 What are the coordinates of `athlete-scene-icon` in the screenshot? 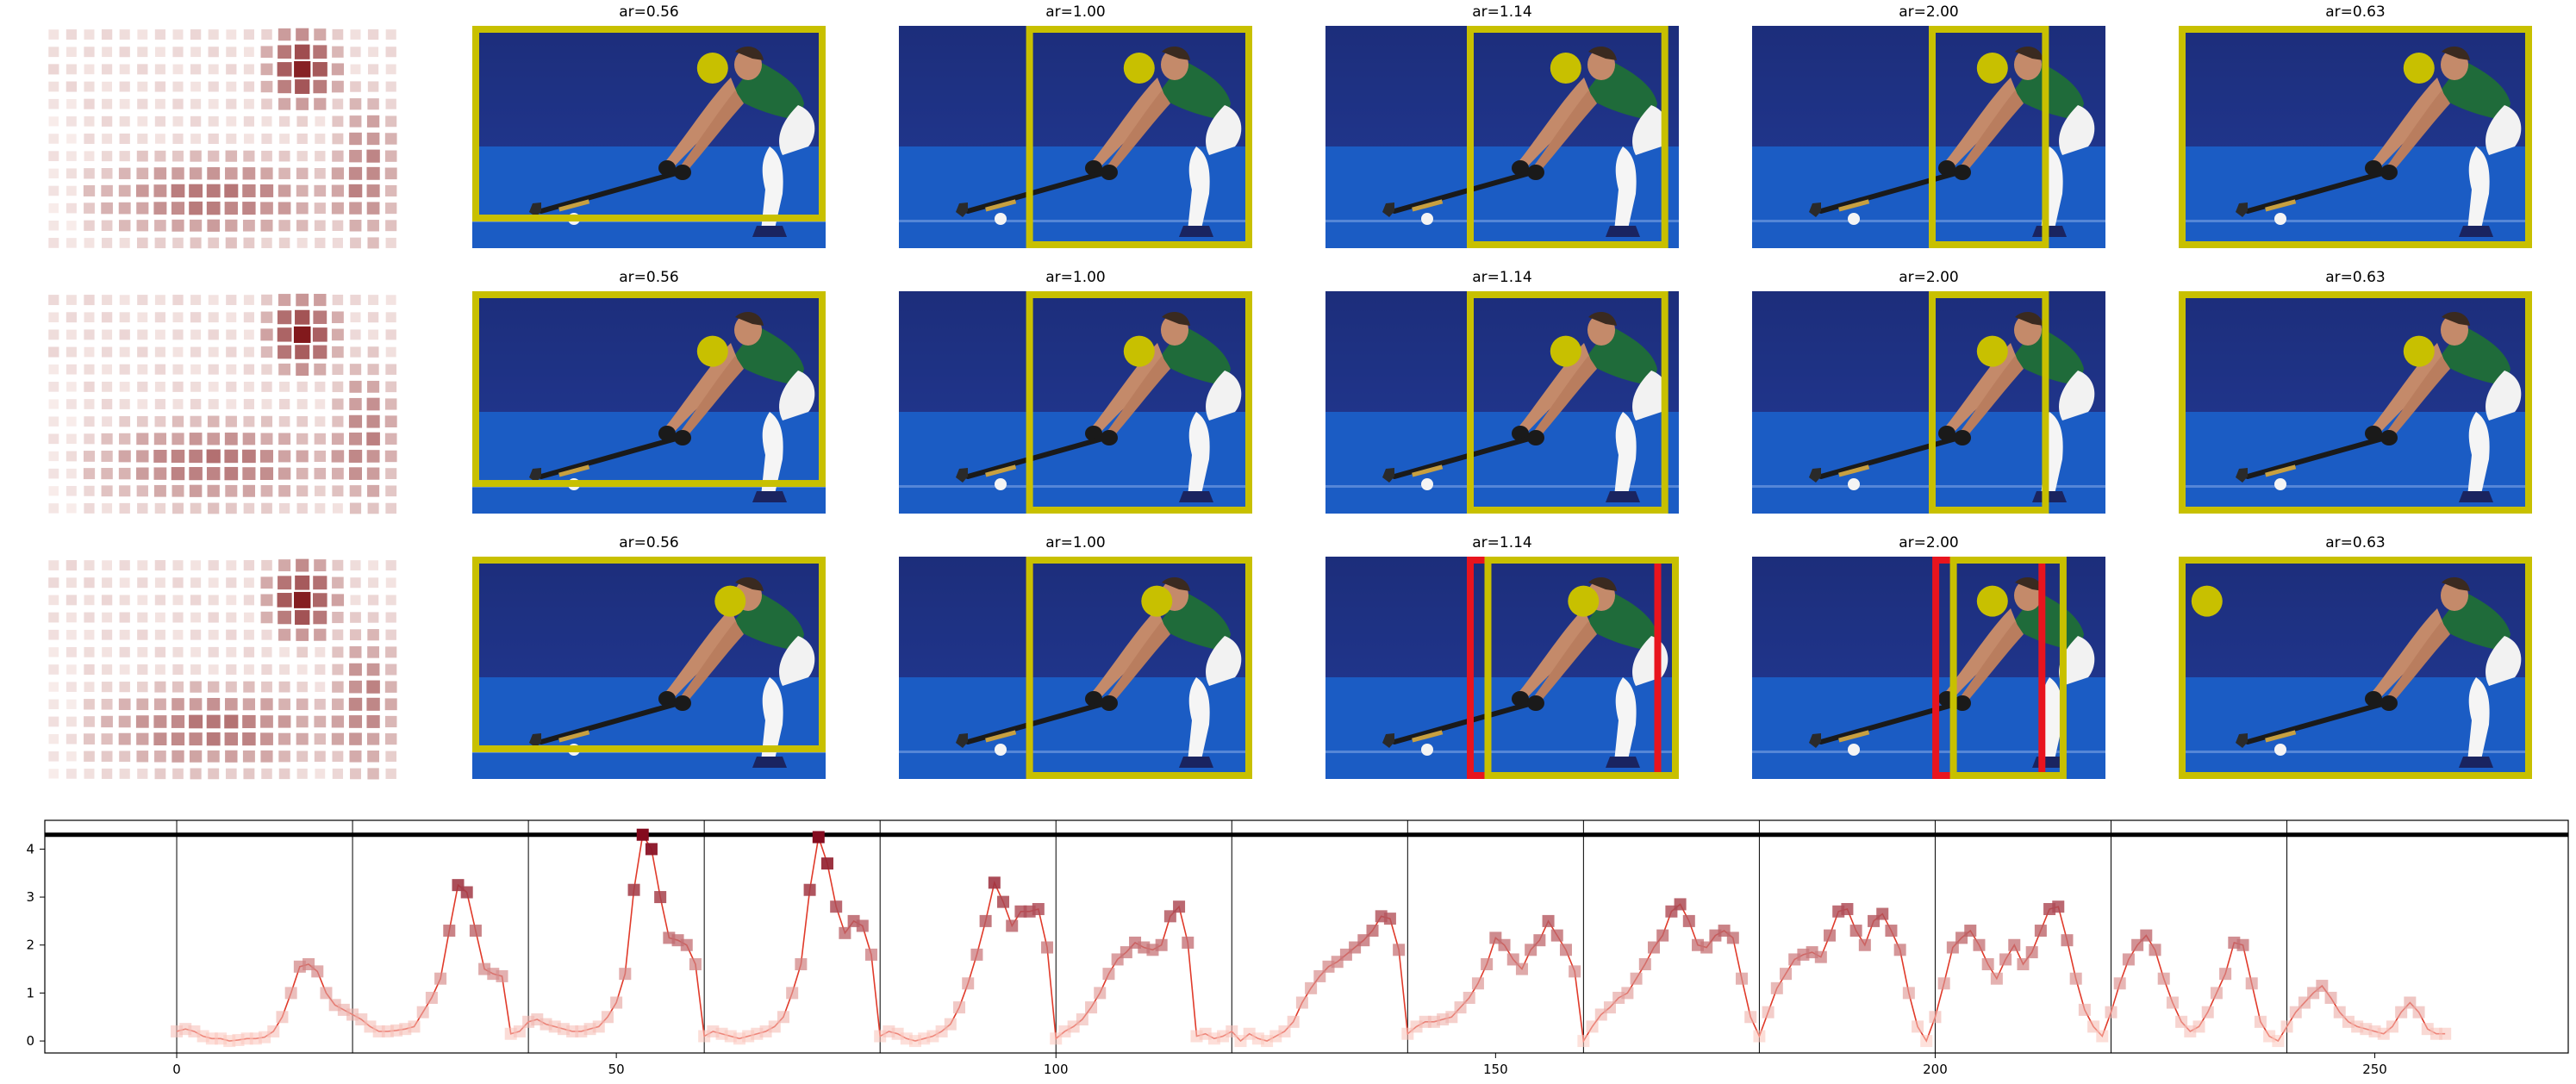 It's located at (649, 668).